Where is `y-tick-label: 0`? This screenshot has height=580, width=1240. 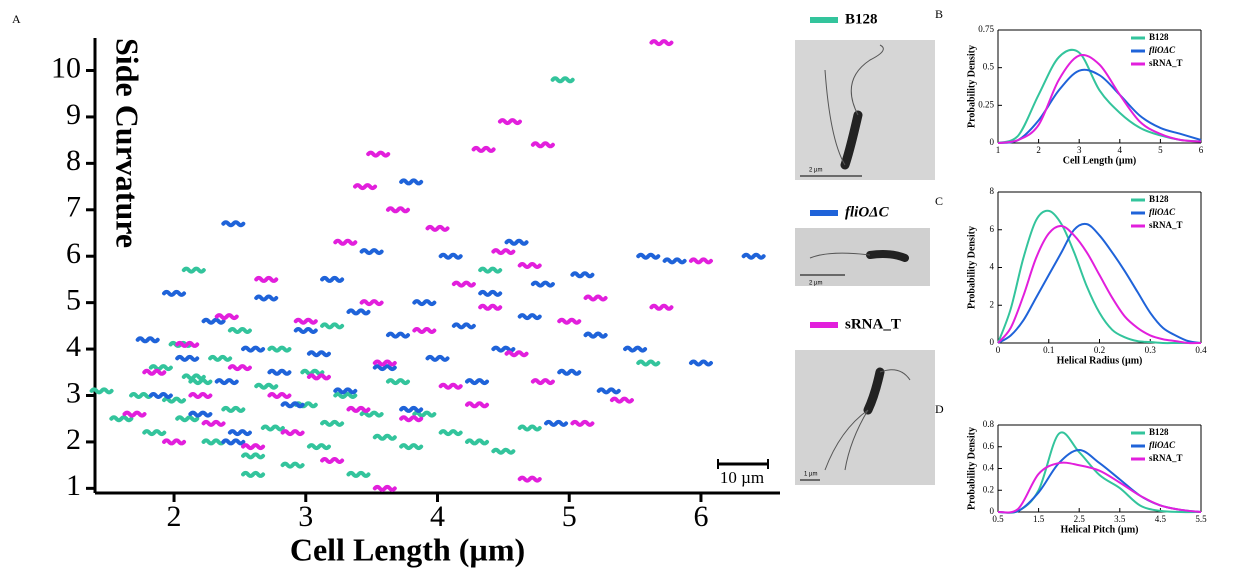 y-tick-label: 0 is located at coordinates (992, 511).